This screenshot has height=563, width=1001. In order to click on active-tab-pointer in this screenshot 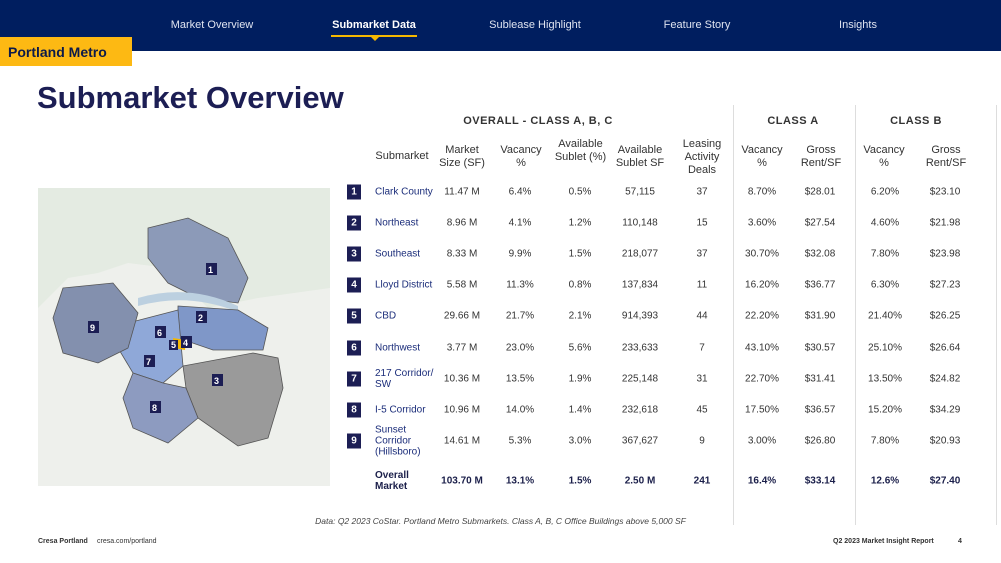, I will do `click(375, 39)`.